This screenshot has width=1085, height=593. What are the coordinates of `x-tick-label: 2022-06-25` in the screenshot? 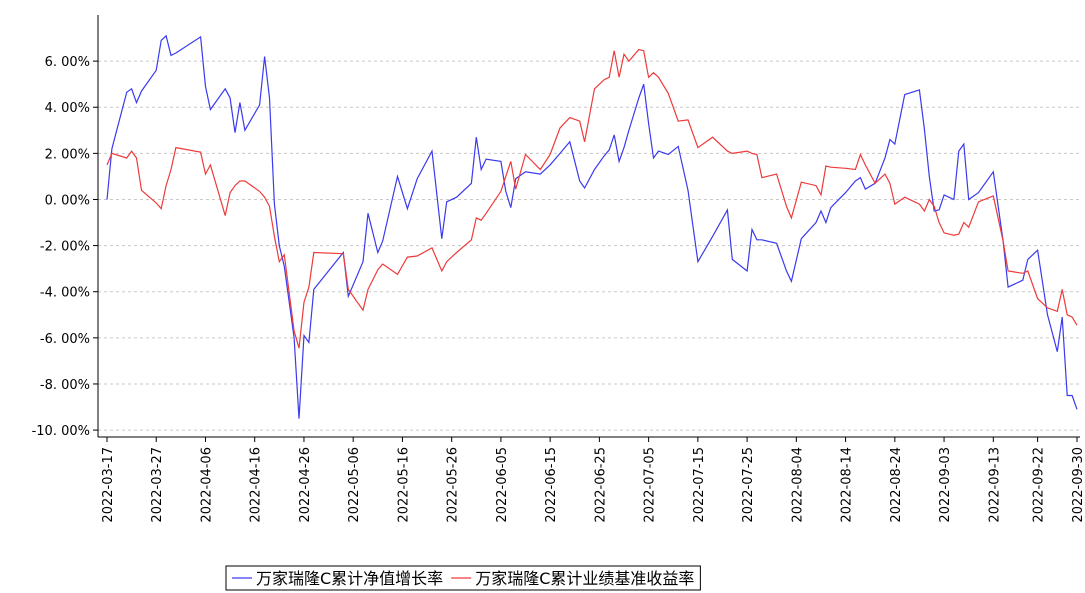 It's located at (600, 485).